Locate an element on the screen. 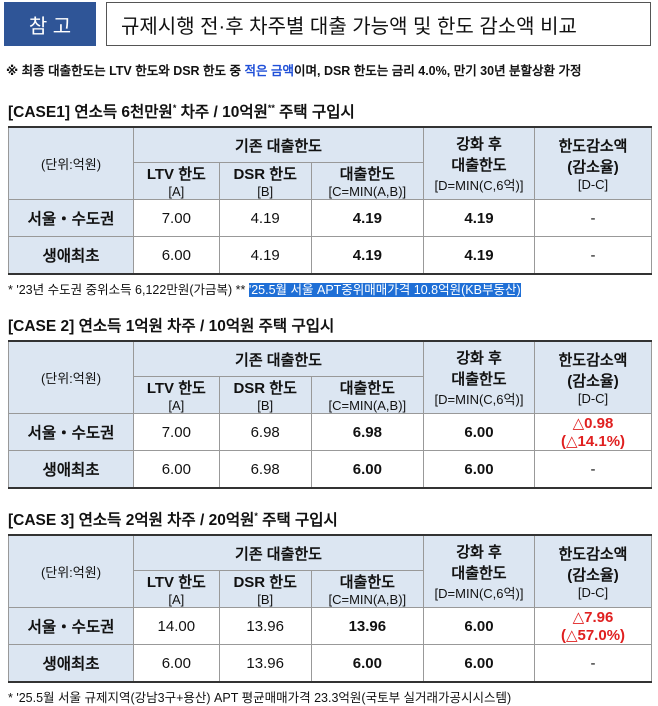 The image size is (658, 706). title: 규제시행 전·후 차주별 대출 가능액 및 한도 감소액 비교 is located at coordinates (378, 24).